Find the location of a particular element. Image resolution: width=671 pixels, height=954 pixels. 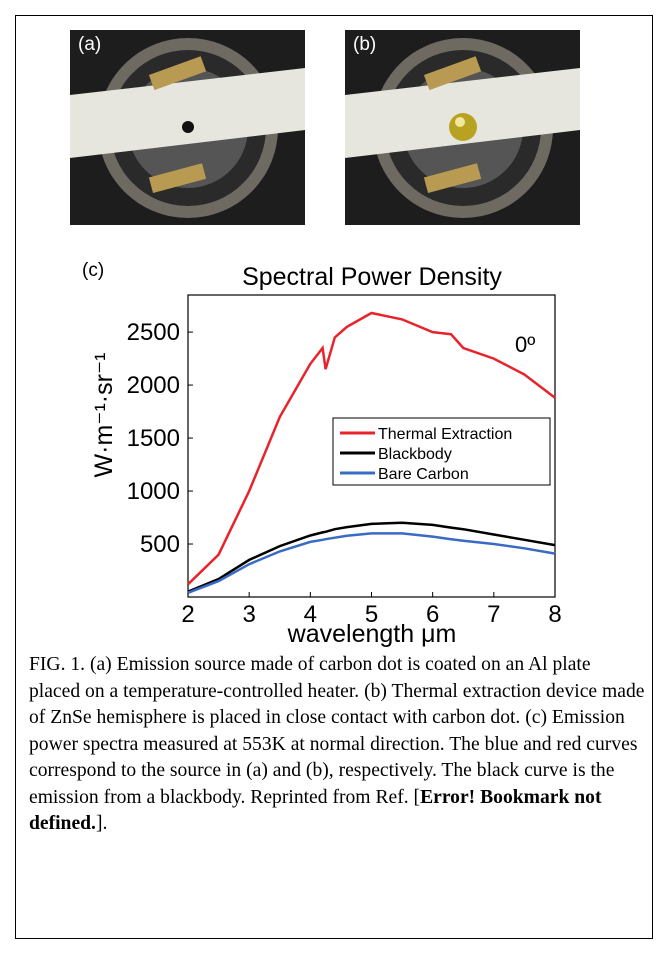

caption-bold: Error! Bookmark not defined. is located at coordinates (315, 810).